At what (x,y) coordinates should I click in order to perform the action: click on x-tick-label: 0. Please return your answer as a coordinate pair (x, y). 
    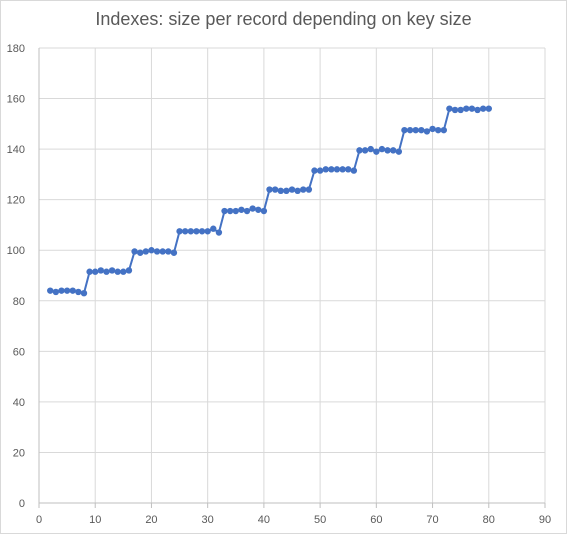
    Looking at the image, I should click on (39, 520).